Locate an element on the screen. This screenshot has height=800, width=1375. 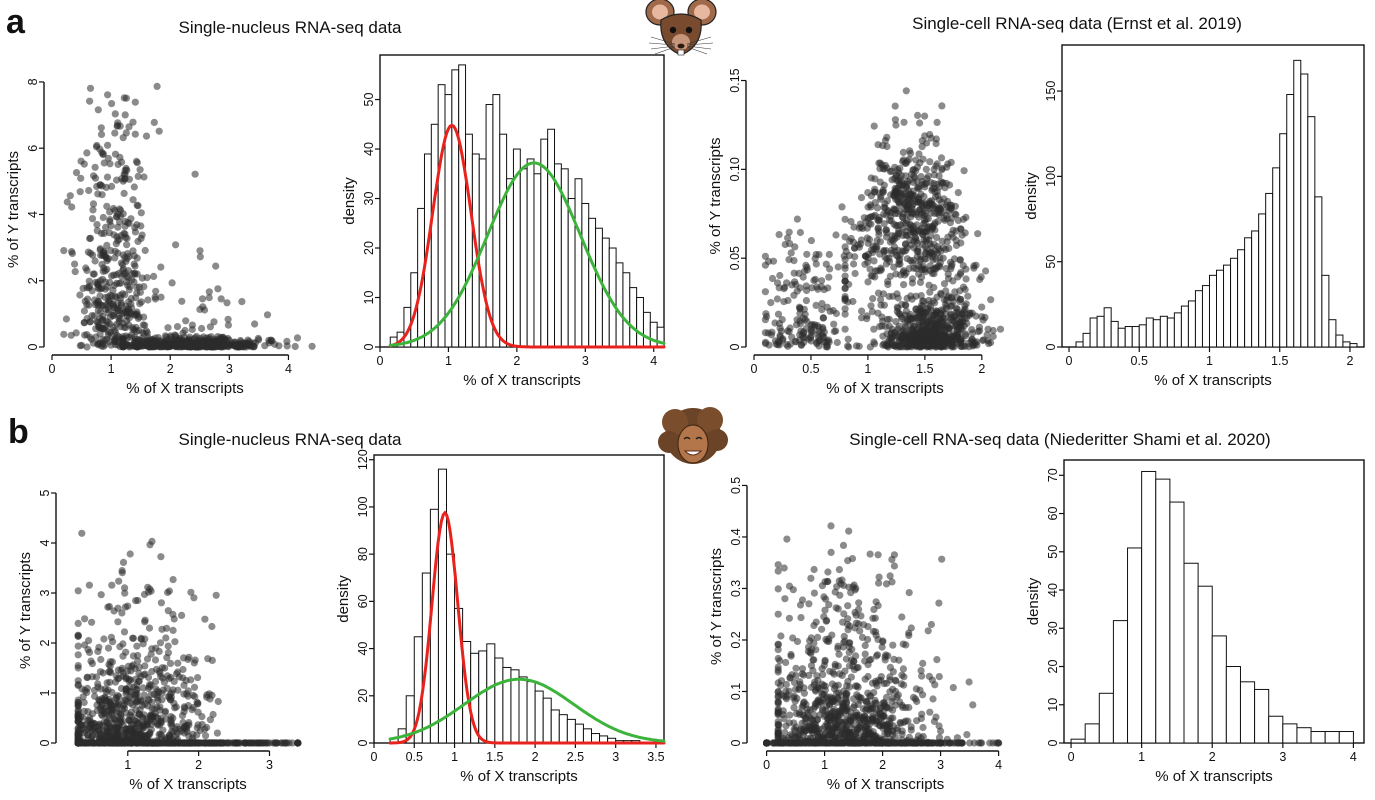
x-tick-label: 1 is located at coordinates (454, 757).